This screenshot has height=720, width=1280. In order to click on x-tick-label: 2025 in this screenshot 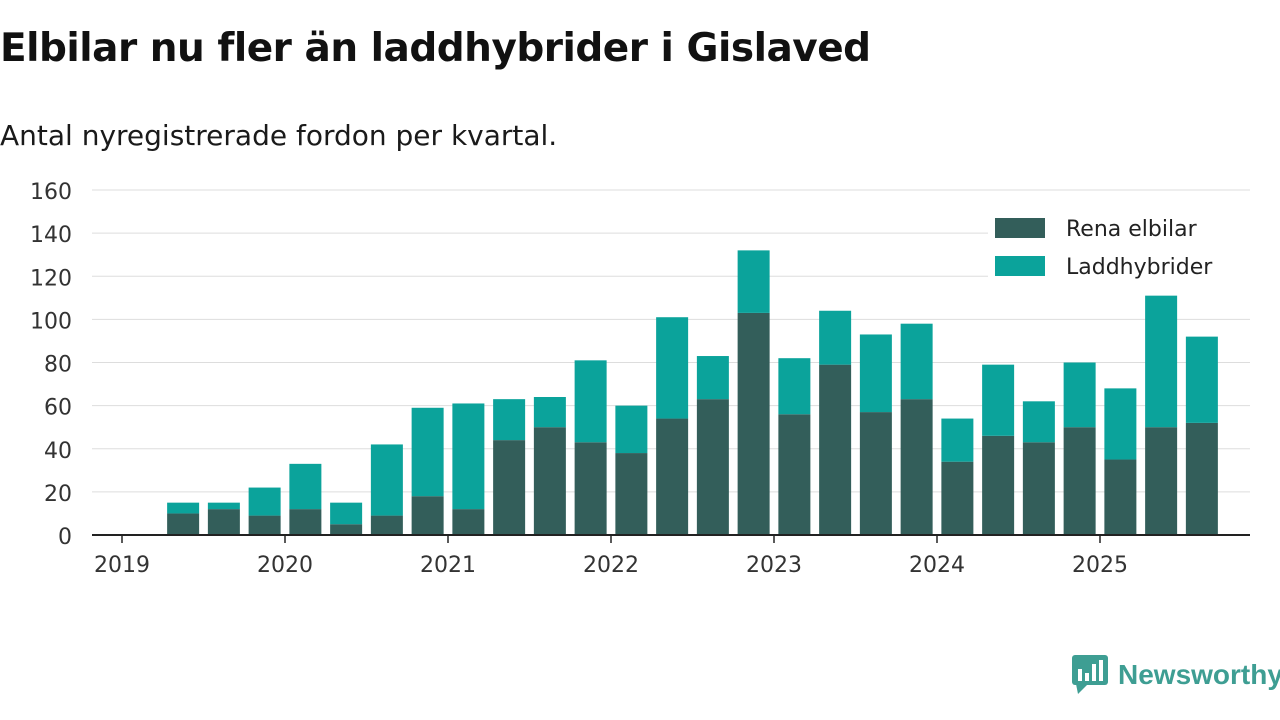, I will do `click(1100, 565)`.